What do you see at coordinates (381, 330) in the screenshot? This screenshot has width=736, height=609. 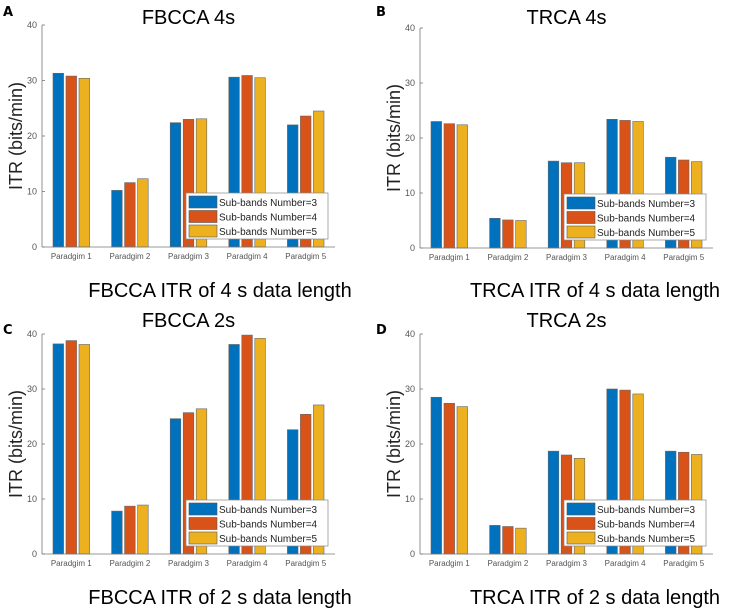 I see `panel-label: D` at bounding box center [381, 330].